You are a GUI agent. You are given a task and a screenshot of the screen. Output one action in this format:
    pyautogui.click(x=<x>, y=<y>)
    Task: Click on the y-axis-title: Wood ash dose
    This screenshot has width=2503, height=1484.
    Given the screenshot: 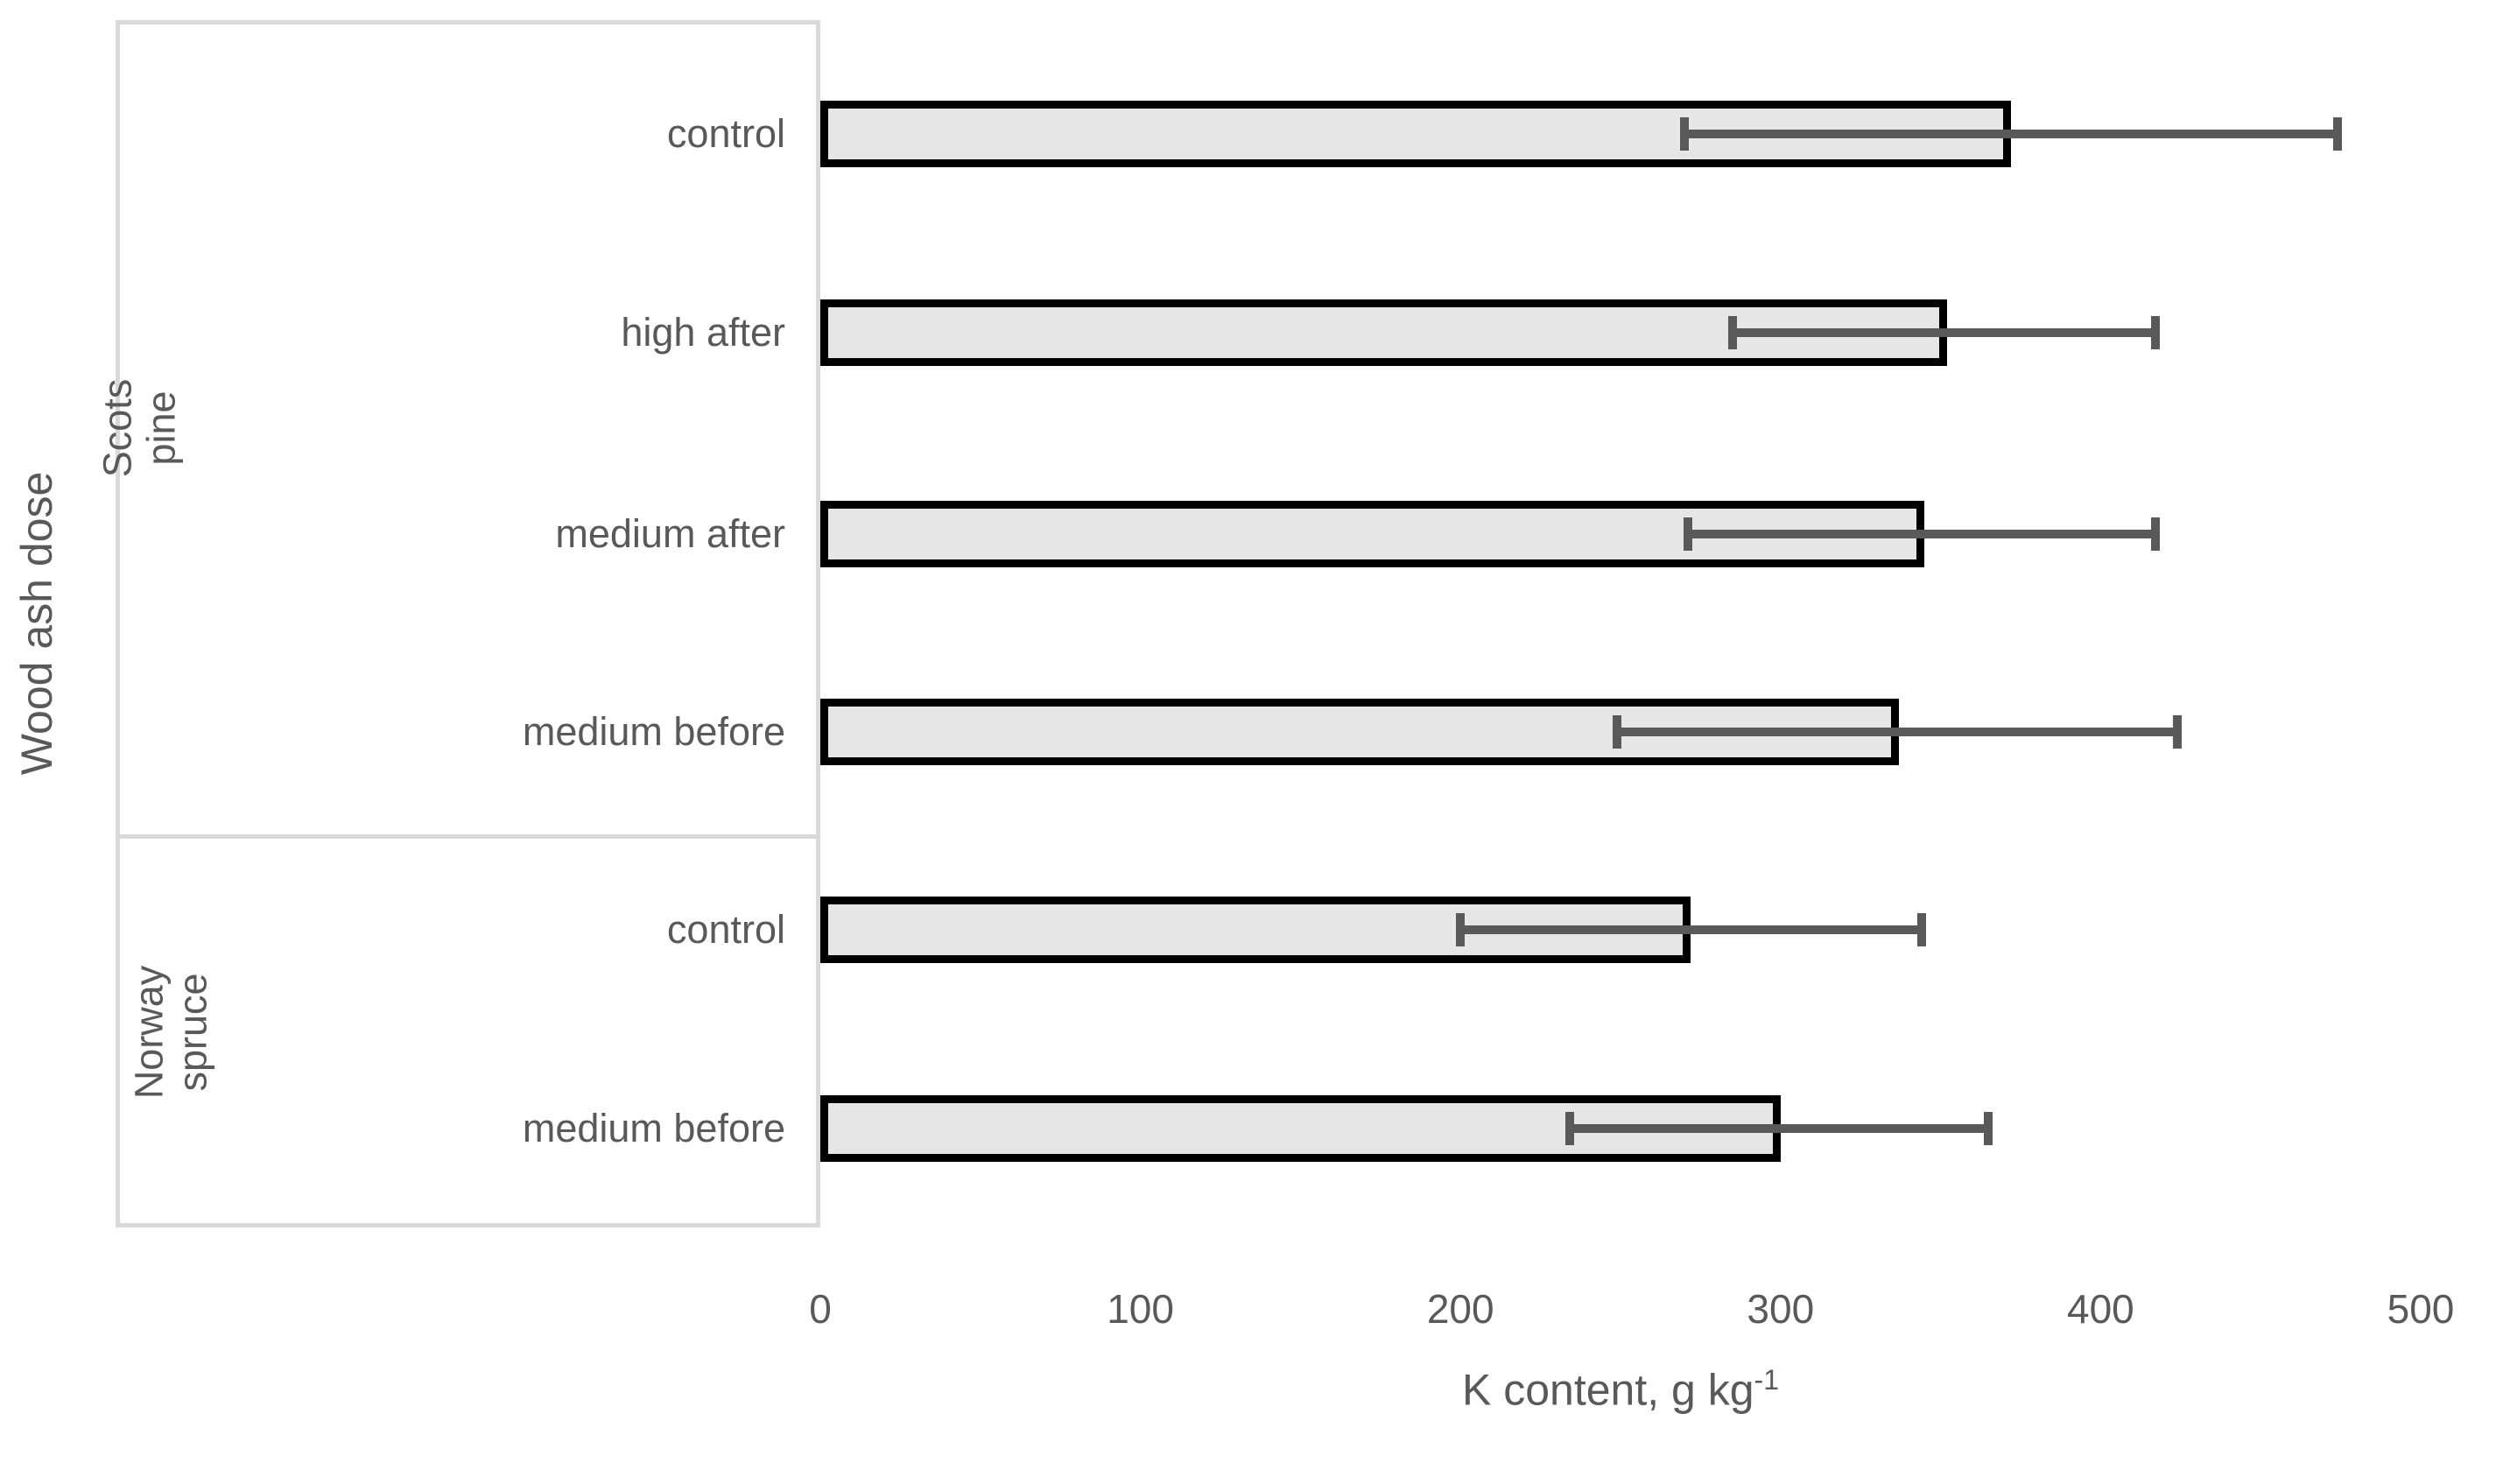 What is the action you would take?
    pyautogui.click(x=36, y=623)
    